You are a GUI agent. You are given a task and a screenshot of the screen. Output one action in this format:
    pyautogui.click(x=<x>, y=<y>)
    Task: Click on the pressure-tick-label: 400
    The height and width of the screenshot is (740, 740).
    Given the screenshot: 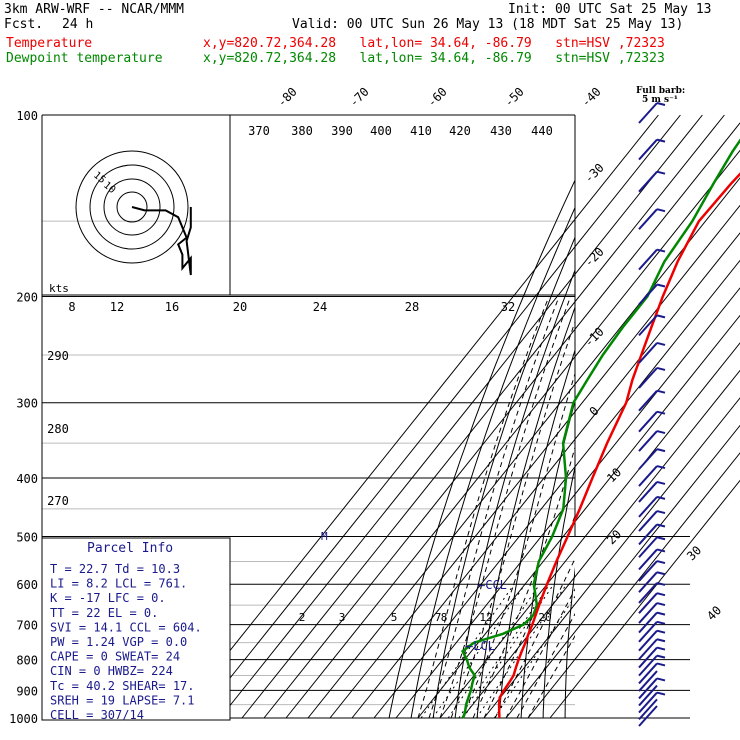 What is the action you would take?
    pyautogui.click(x=27, y=479)
    